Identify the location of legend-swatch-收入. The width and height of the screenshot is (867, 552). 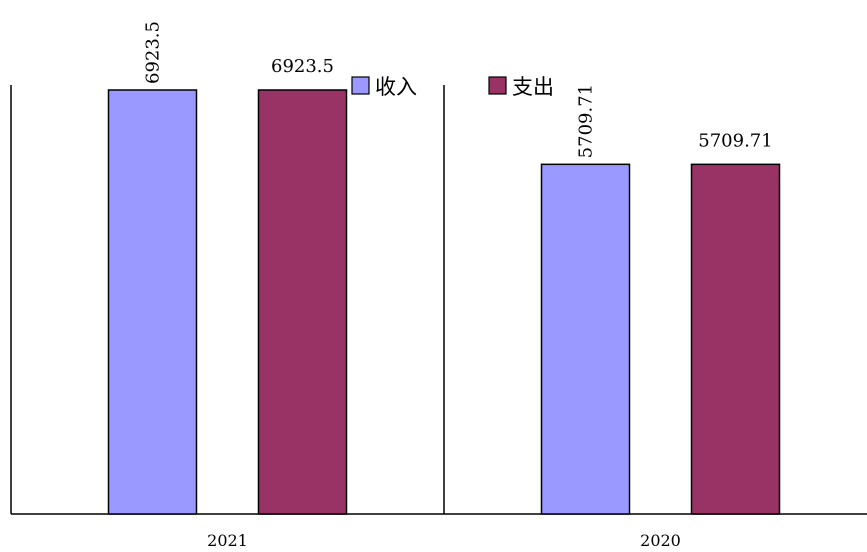
(360, 85).